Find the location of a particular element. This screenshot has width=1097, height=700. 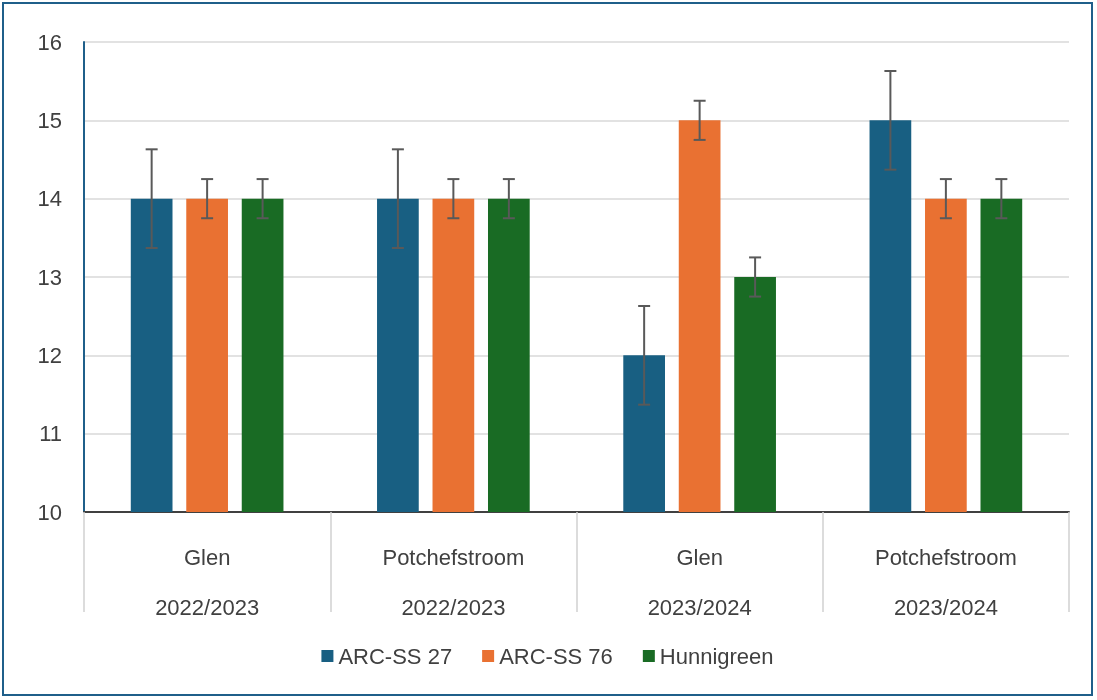

x-tick-label: Glen 2022/2023 is located at coordinates (207, 582).